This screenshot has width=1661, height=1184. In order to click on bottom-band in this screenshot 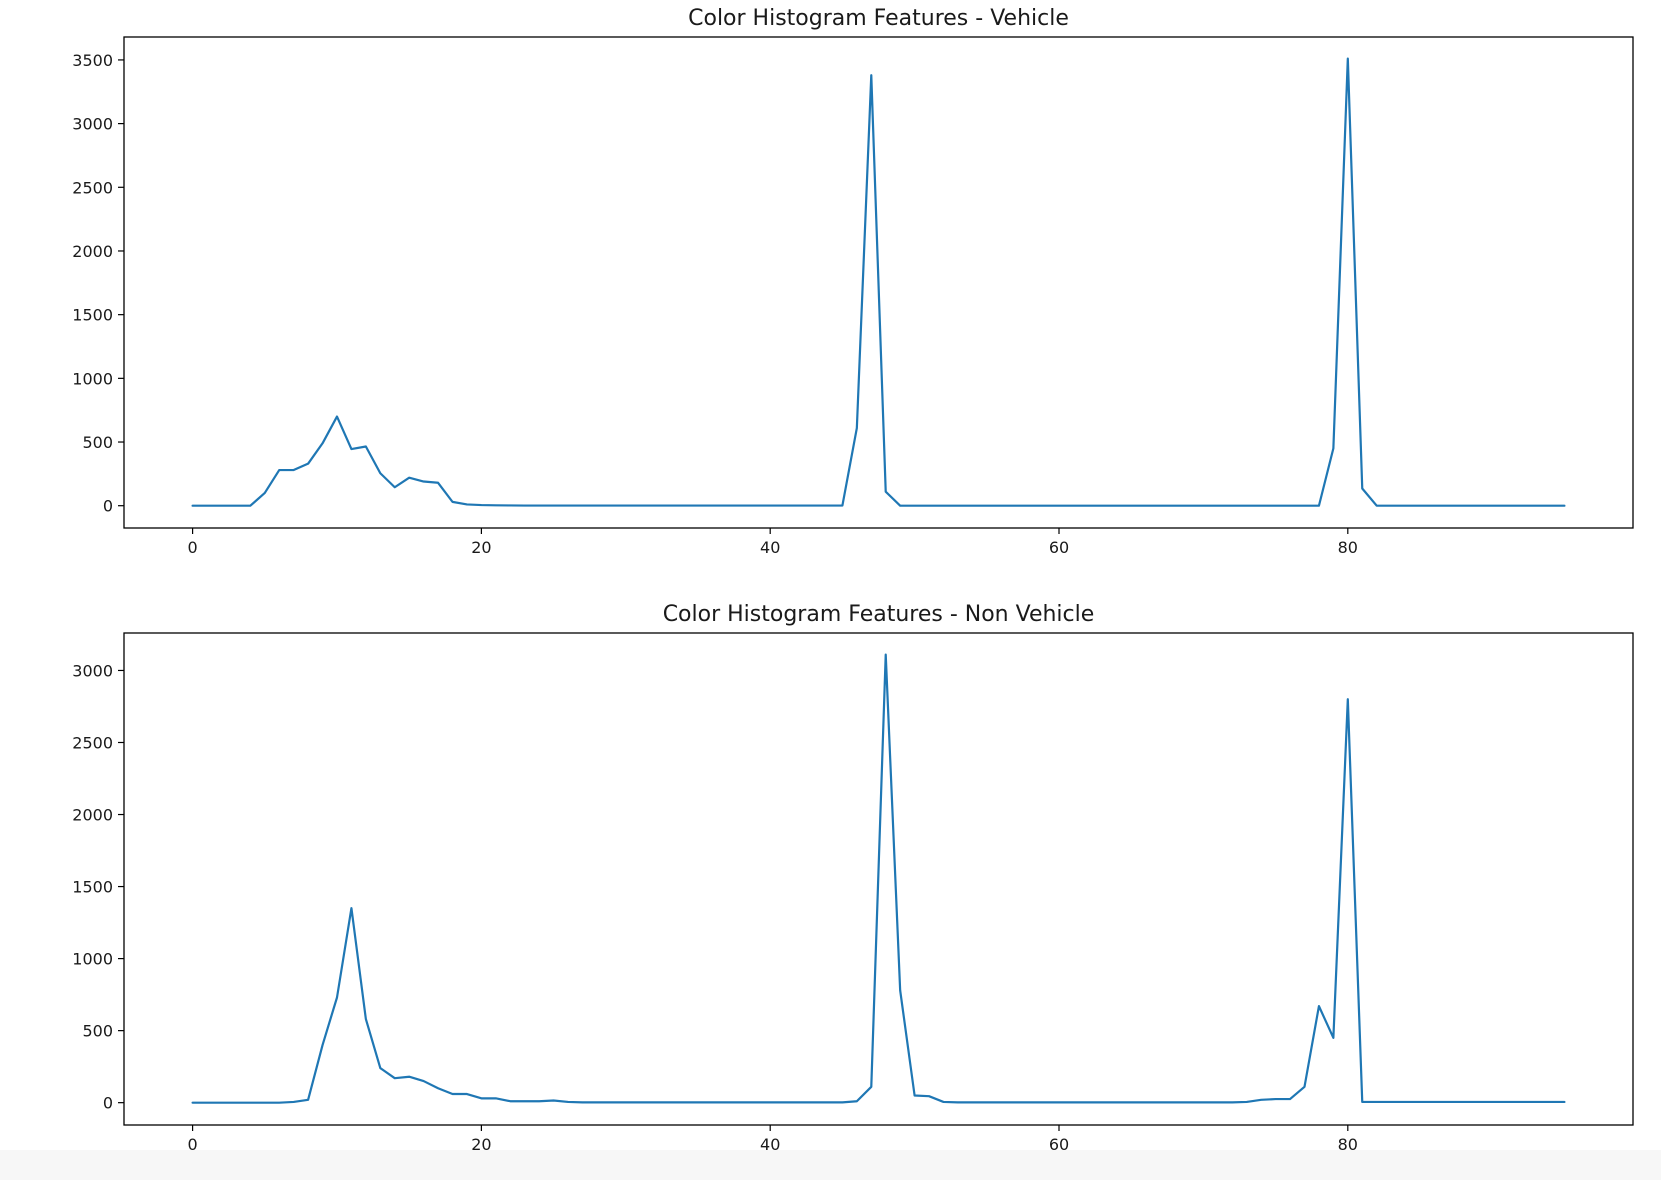, I will do `click(830, 1165)`.